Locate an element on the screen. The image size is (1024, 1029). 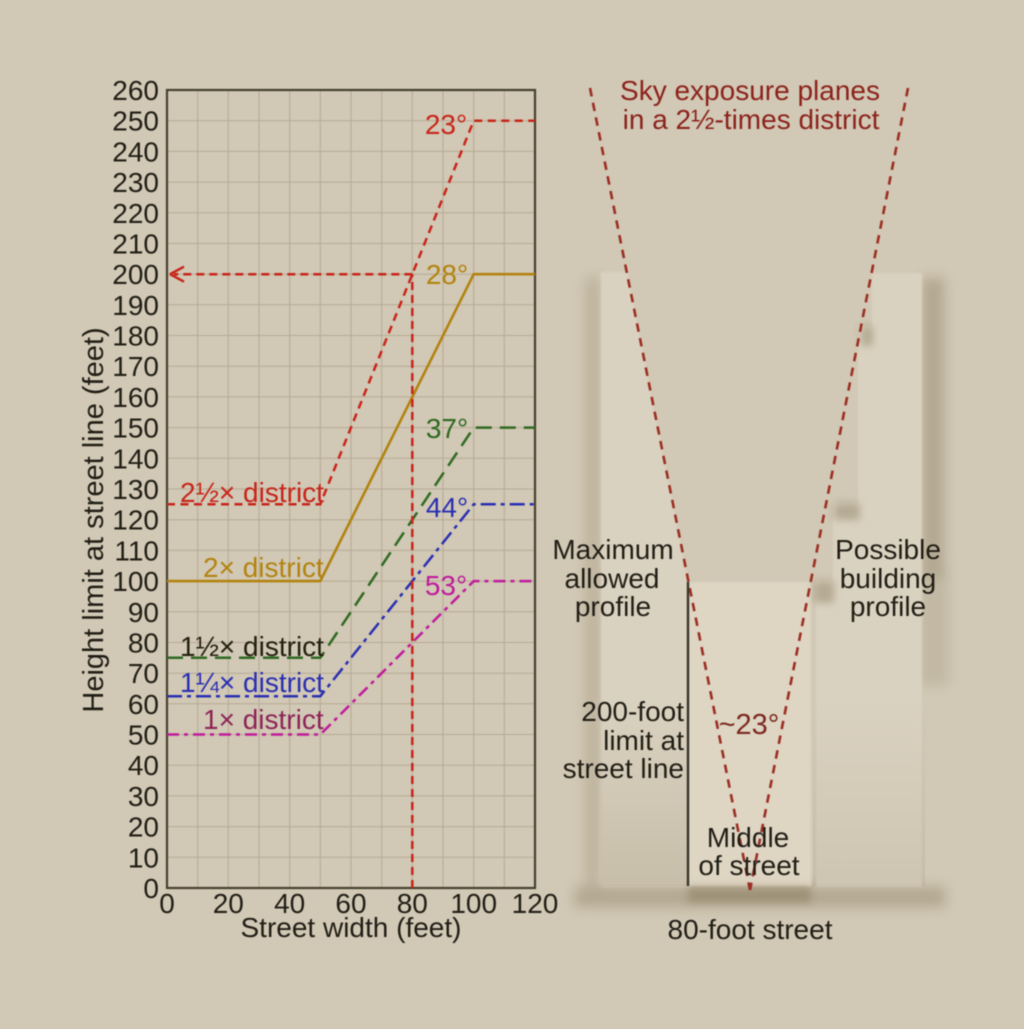
svg-text: 53° is located at coordinates (446, 585).